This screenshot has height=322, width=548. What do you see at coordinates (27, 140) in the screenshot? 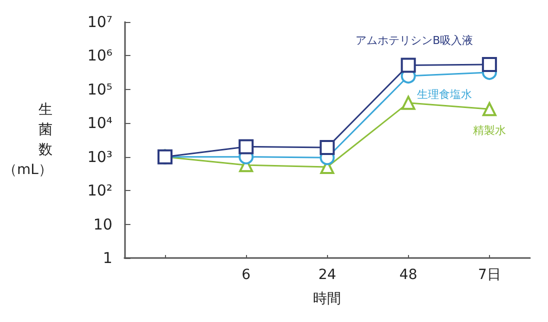
I see `y-axis-title: 生菌数（mL）` at bounding box center [27, 140].